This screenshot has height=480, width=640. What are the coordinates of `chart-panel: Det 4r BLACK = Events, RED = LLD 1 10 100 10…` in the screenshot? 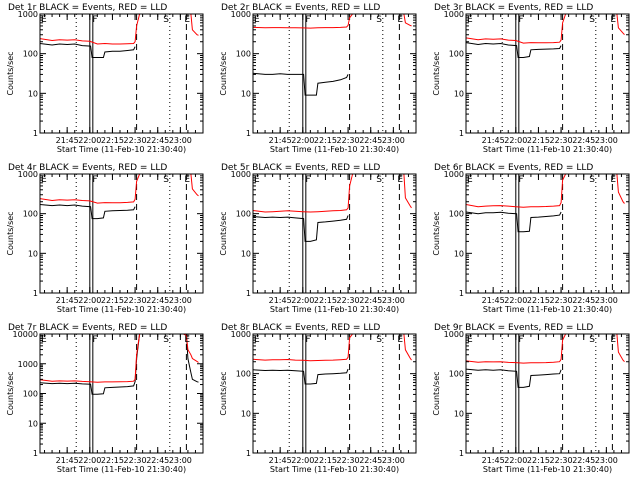 It's located at (105, 238).